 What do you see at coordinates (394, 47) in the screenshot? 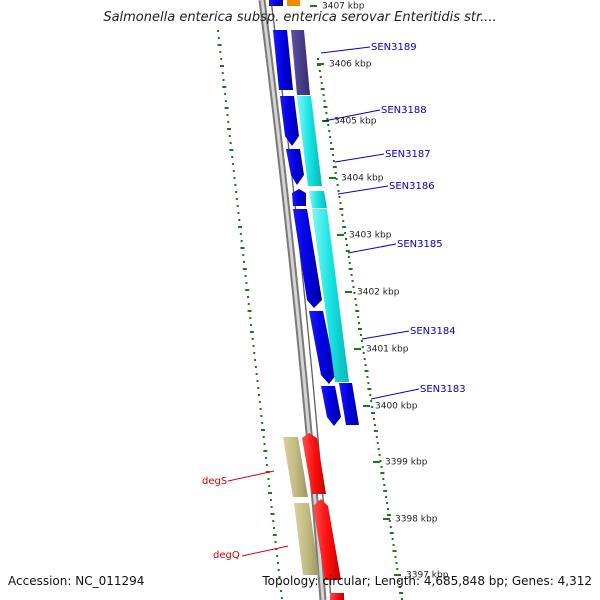
I see `gene-label: SEN3189` at bounding box center [394, 47].